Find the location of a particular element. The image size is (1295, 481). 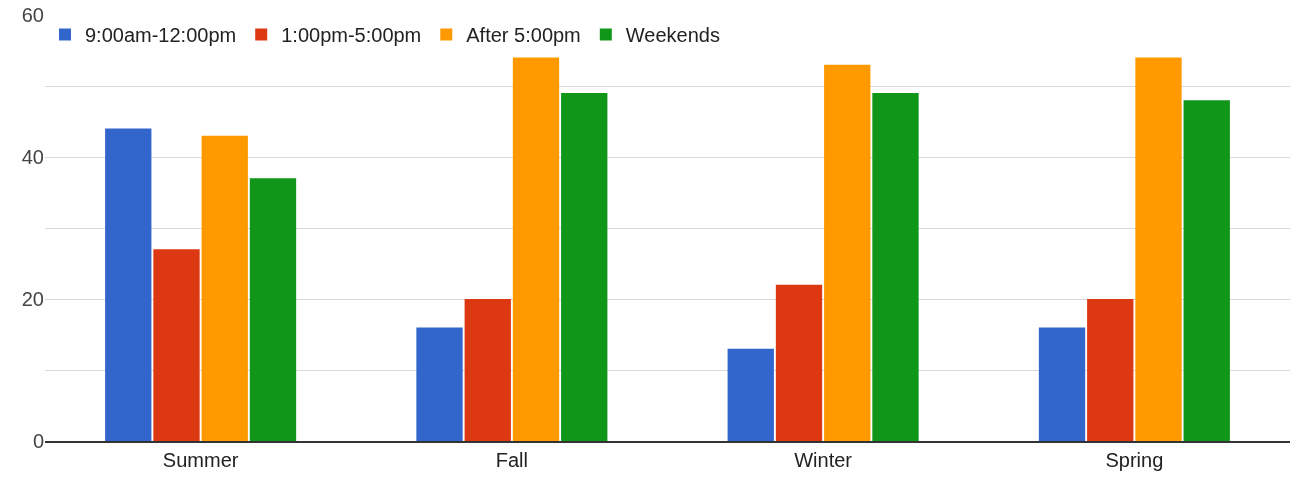

y-tick-label: 0 is located at coordinates (38, 441).